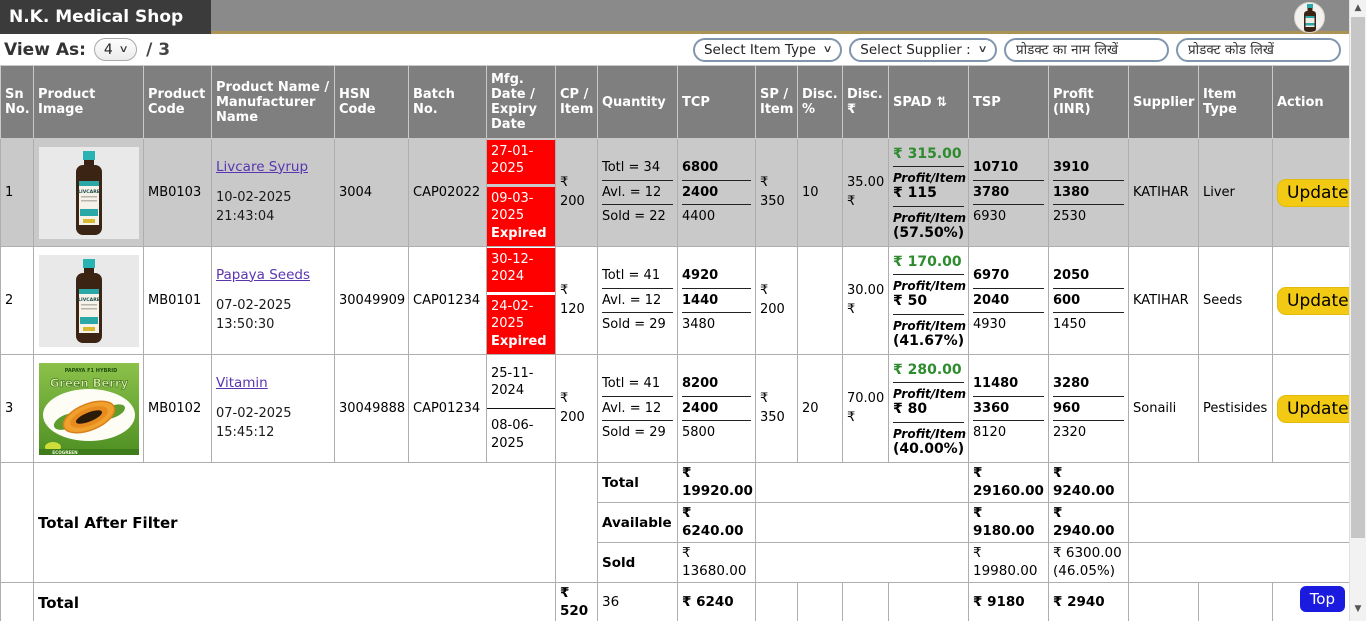  Describe the element at coordinates (674, 17) in the screenshot. I see `top-bar: N.K. Medical Shop` at that location.